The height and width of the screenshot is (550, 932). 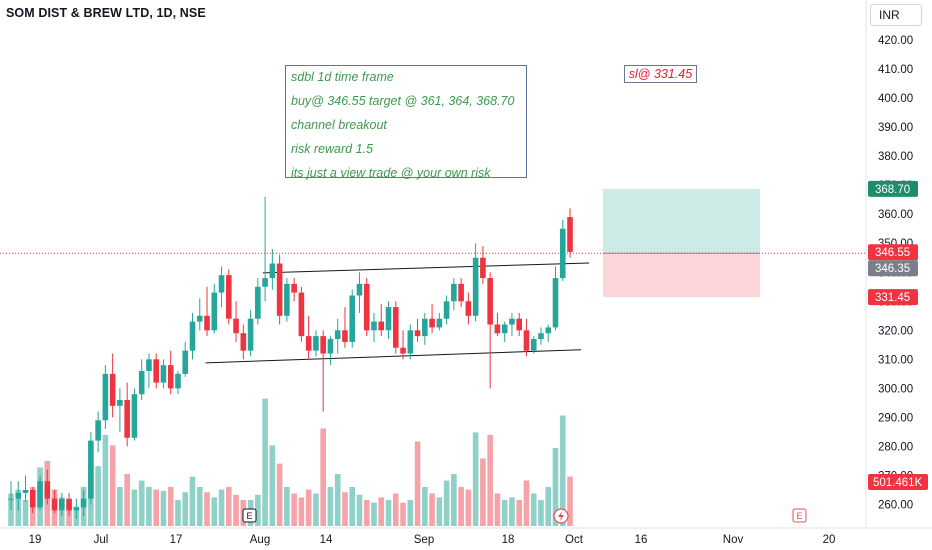 What do you see at coordinates (895, 41) in the screenshot?
I see `y-tick-label: 420.00` at bounding box center [895, 41].